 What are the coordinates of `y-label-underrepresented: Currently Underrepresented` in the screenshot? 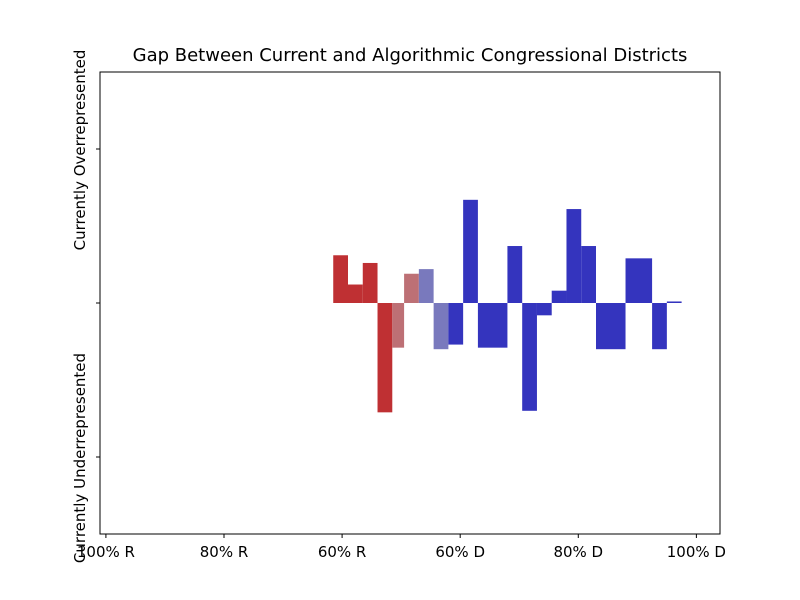 It's located at (80, 458).